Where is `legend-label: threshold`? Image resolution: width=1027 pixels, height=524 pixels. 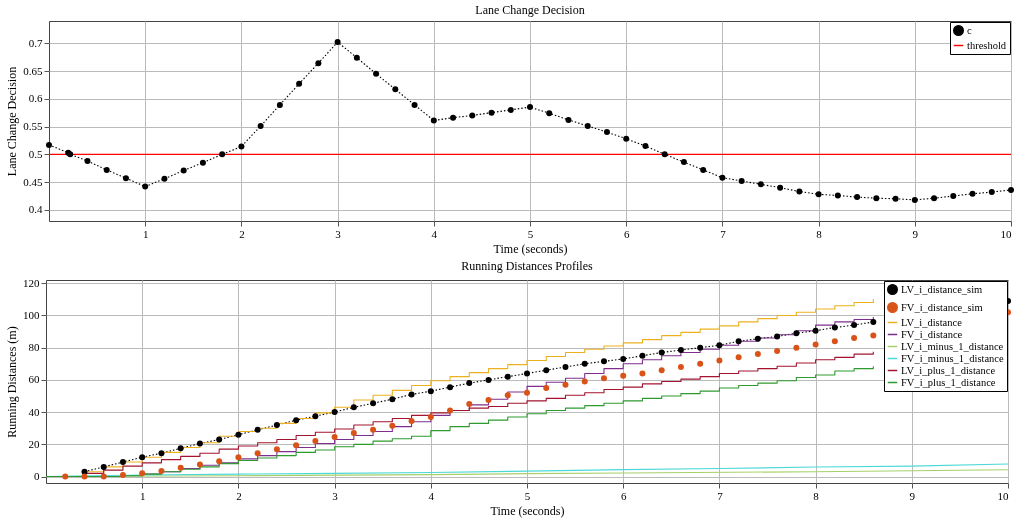 legend-label: threshold is located at coordinates (987, 45).